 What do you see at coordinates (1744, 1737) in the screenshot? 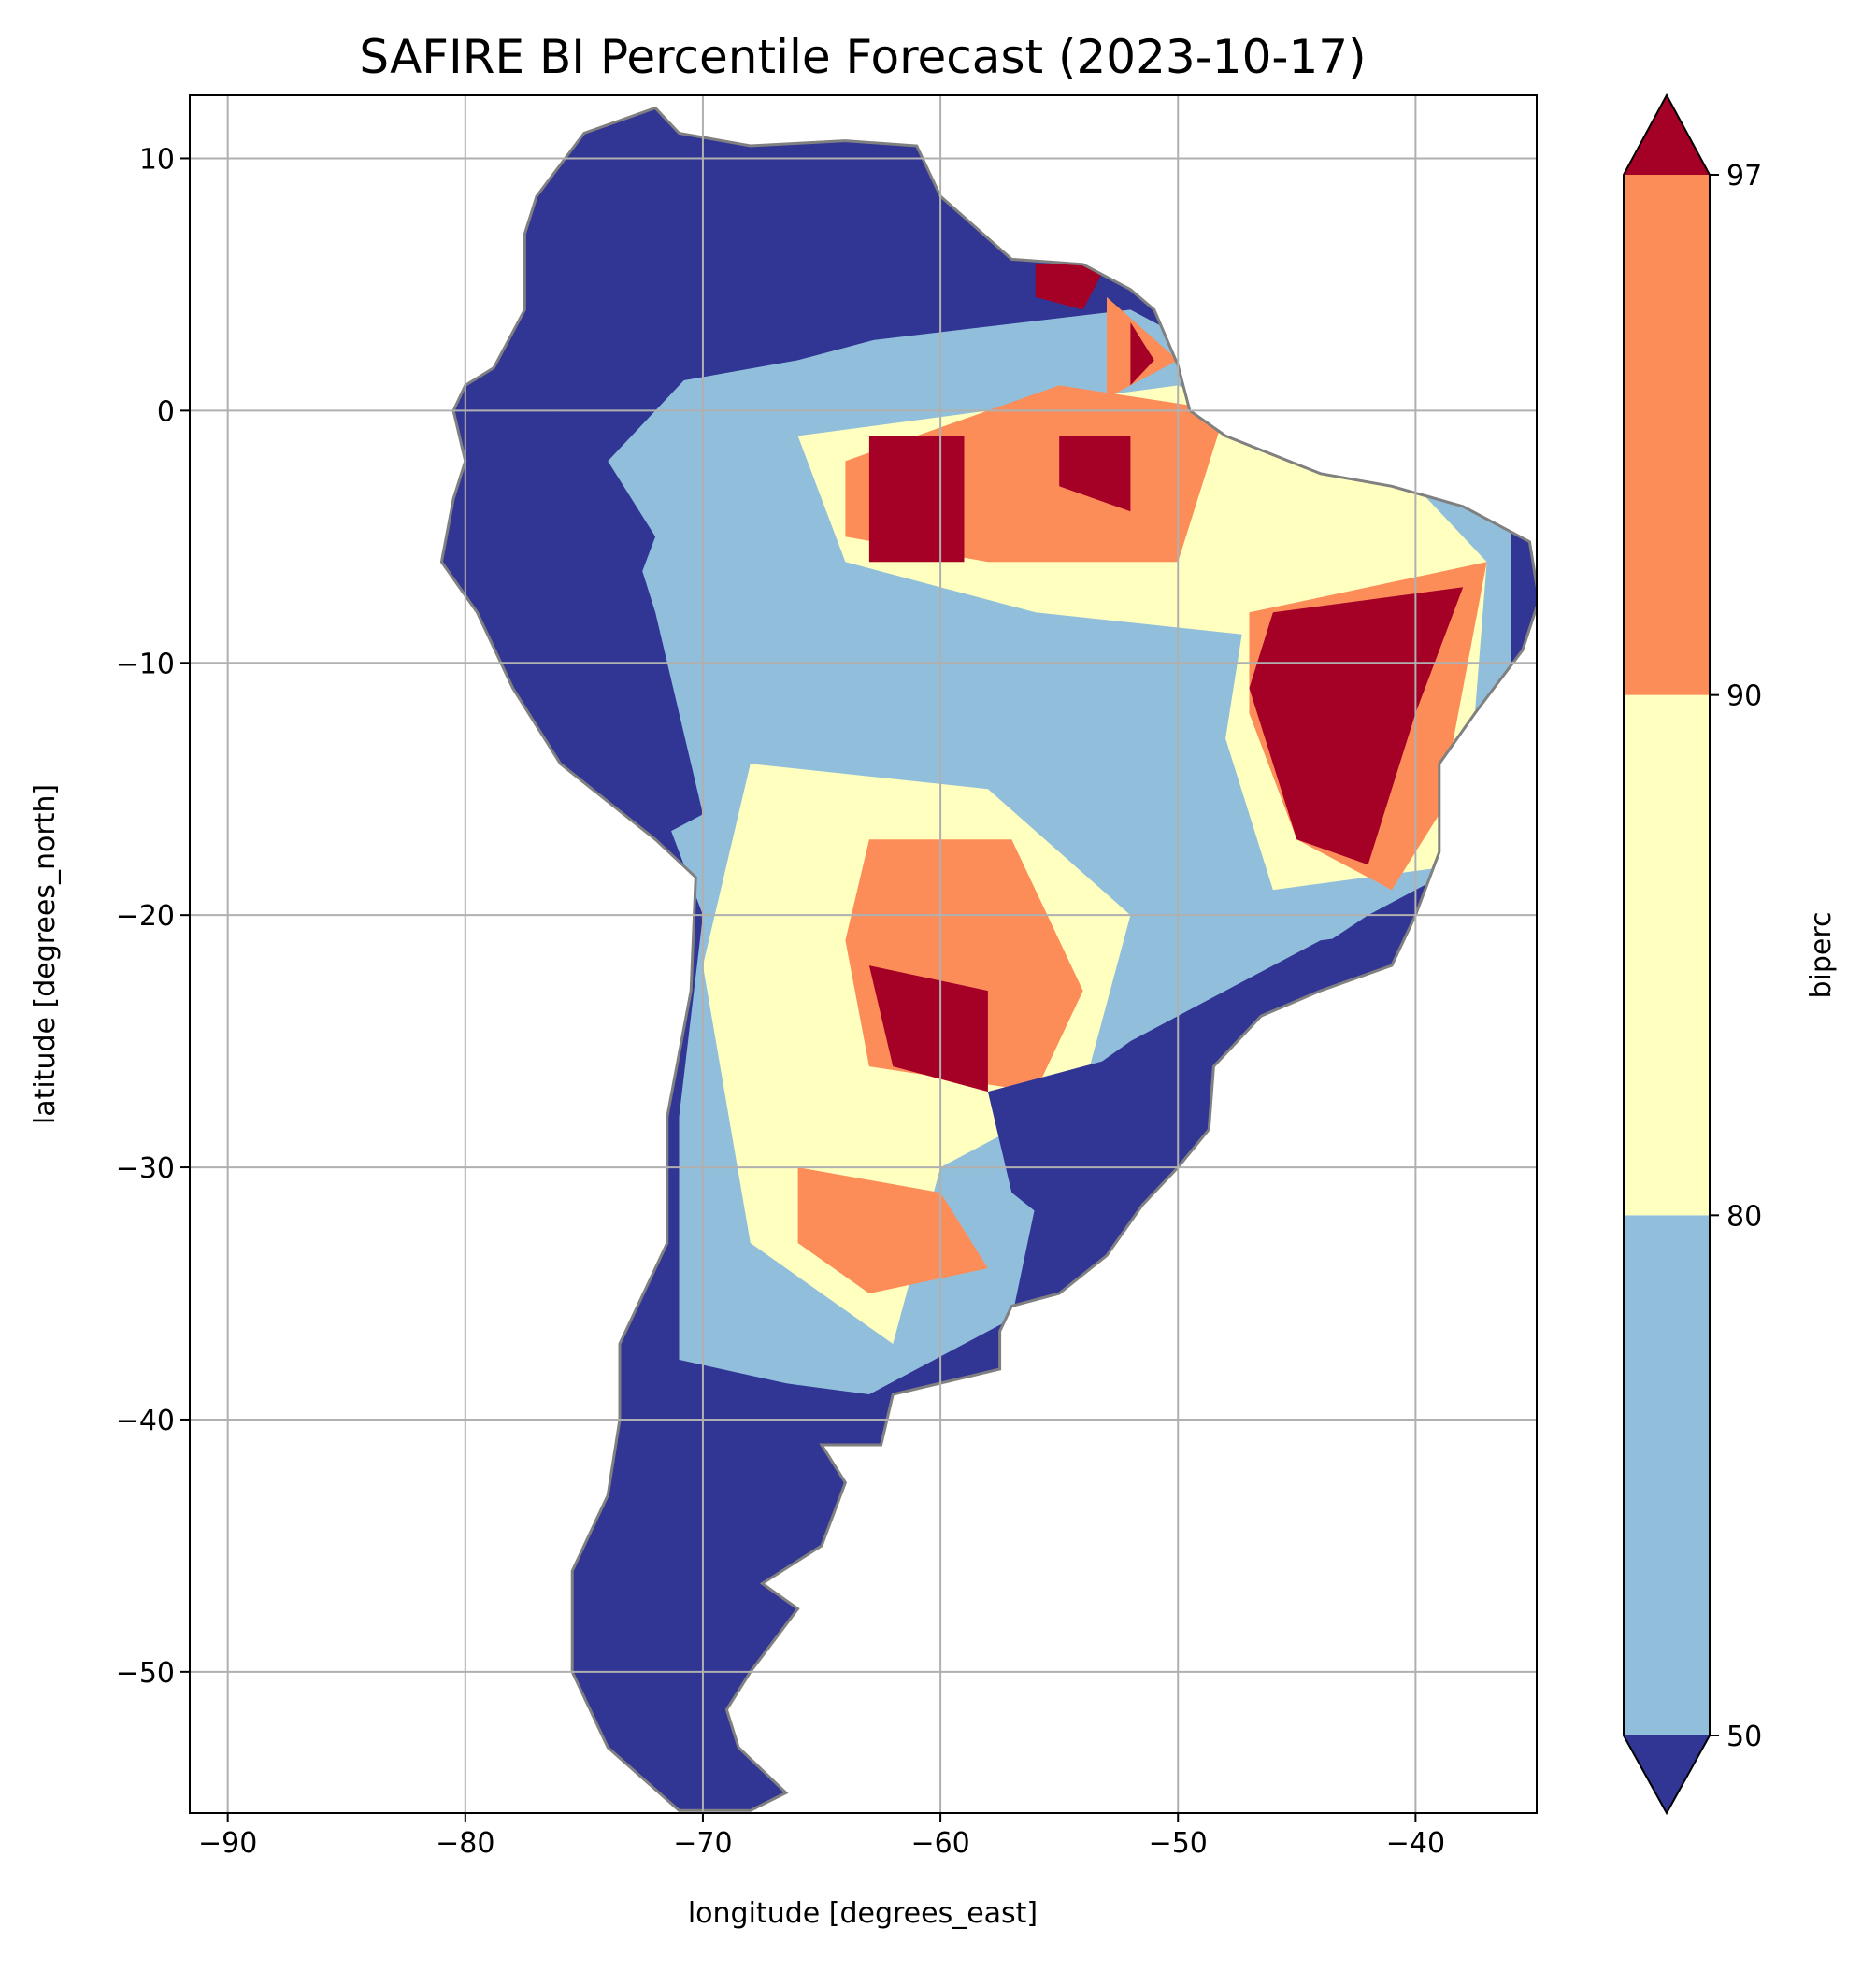
I see `colorbar-tick-label: 50` at bounding box center [1744, 1737].